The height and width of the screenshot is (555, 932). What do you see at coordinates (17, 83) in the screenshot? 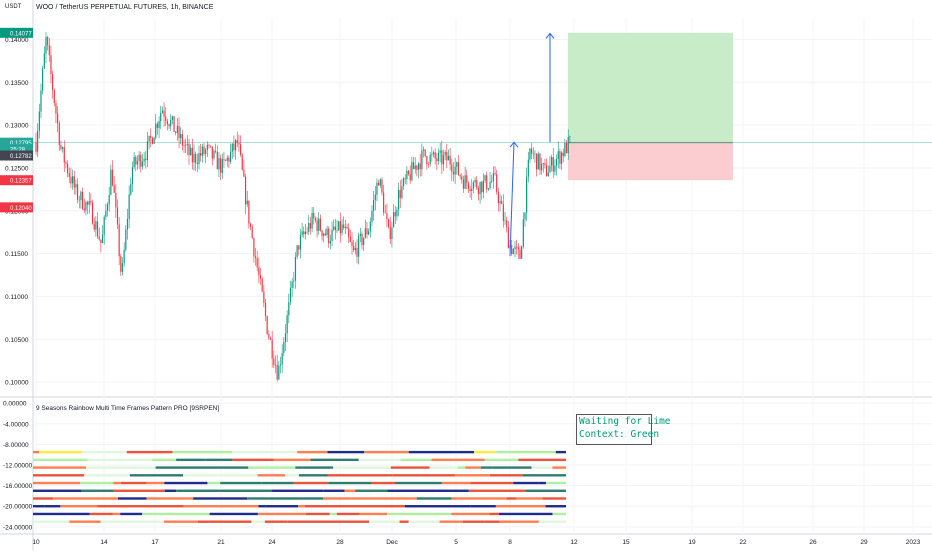
I see `price-tick-label: 0.13500` at bounding box center [17, 83].